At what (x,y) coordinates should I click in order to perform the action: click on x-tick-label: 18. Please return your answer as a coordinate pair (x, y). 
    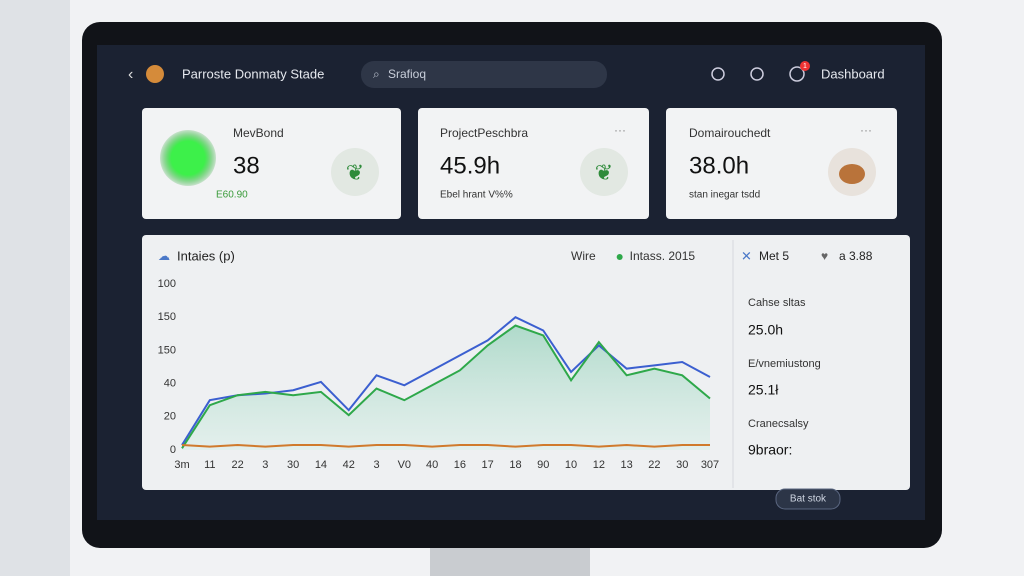
    Looking at the image, I should click on (515, 465).